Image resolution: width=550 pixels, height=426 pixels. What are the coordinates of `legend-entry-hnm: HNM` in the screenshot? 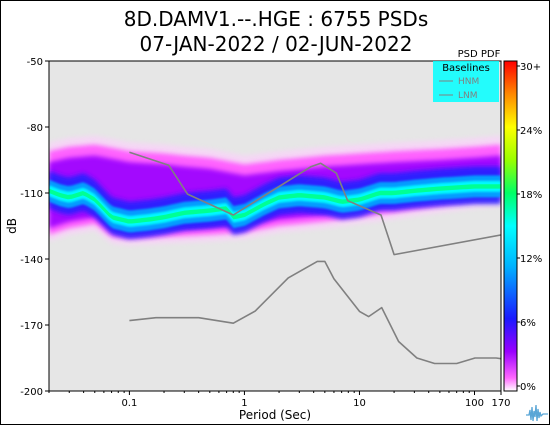 It's located at (468, 82).